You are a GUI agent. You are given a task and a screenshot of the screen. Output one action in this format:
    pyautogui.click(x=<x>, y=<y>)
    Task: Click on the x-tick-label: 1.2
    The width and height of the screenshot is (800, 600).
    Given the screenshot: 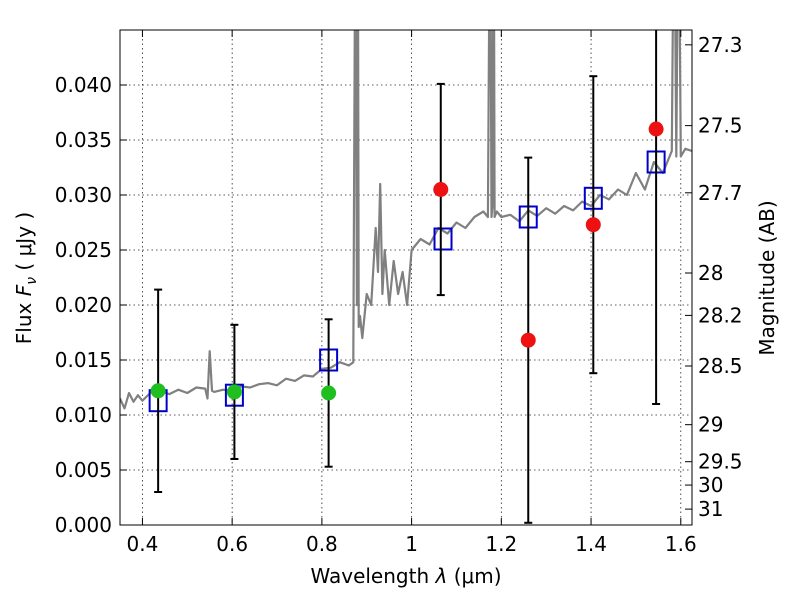 What is the action you would take?
    pyautogui.click(x=501, y=544)
    